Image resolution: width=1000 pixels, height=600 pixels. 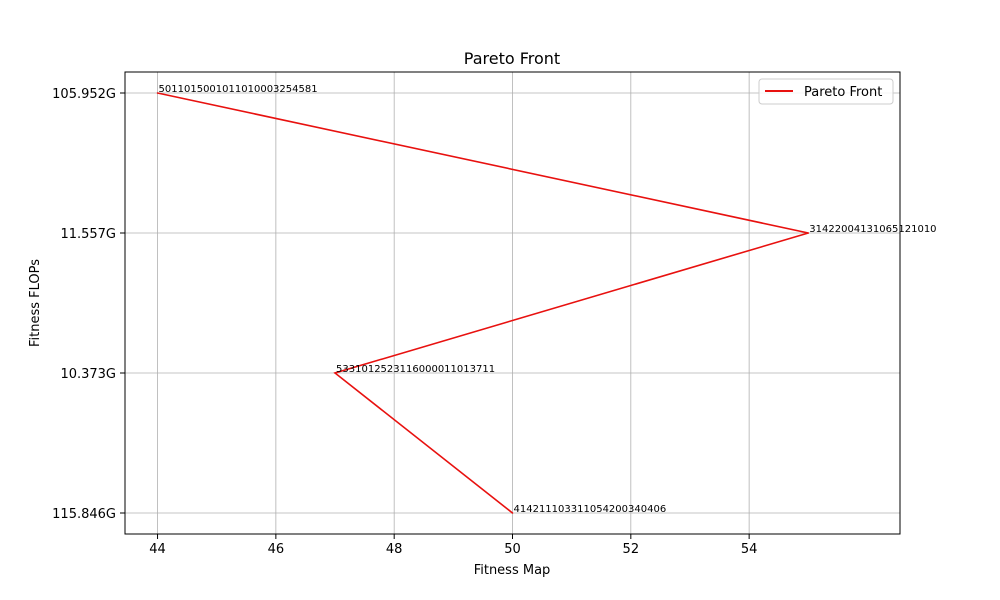 What do you see at coordinates (276, 549) in the screenshot?
I see `x-tick-label: 46` at bounding box center [276, 549].